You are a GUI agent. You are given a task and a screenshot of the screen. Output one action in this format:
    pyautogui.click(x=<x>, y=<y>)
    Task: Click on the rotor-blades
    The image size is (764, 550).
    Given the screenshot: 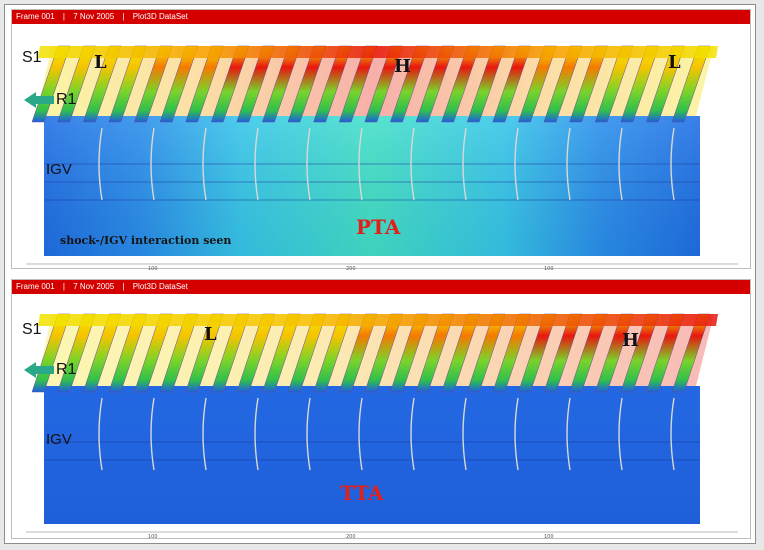 What is the action you would take?
    pyautogui.click(x=371, y=84)
    